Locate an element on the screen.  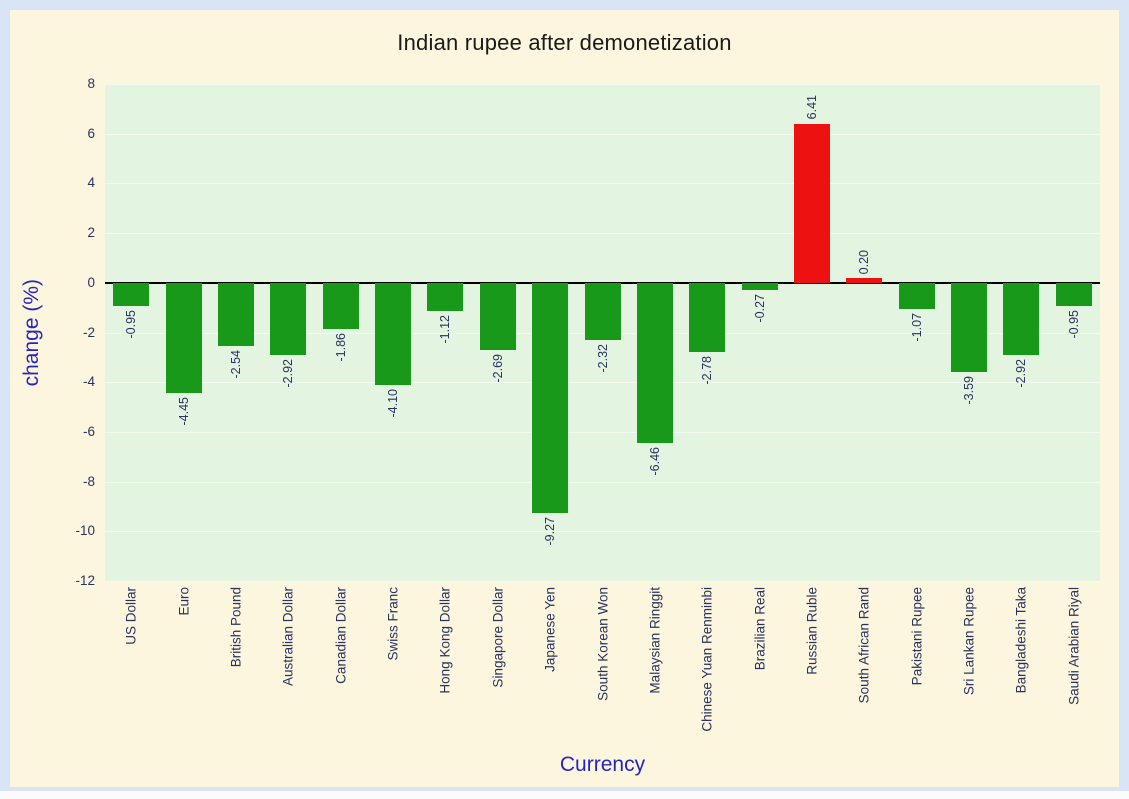
y-axis-label: change (%) is located at coordinates (31, 332).